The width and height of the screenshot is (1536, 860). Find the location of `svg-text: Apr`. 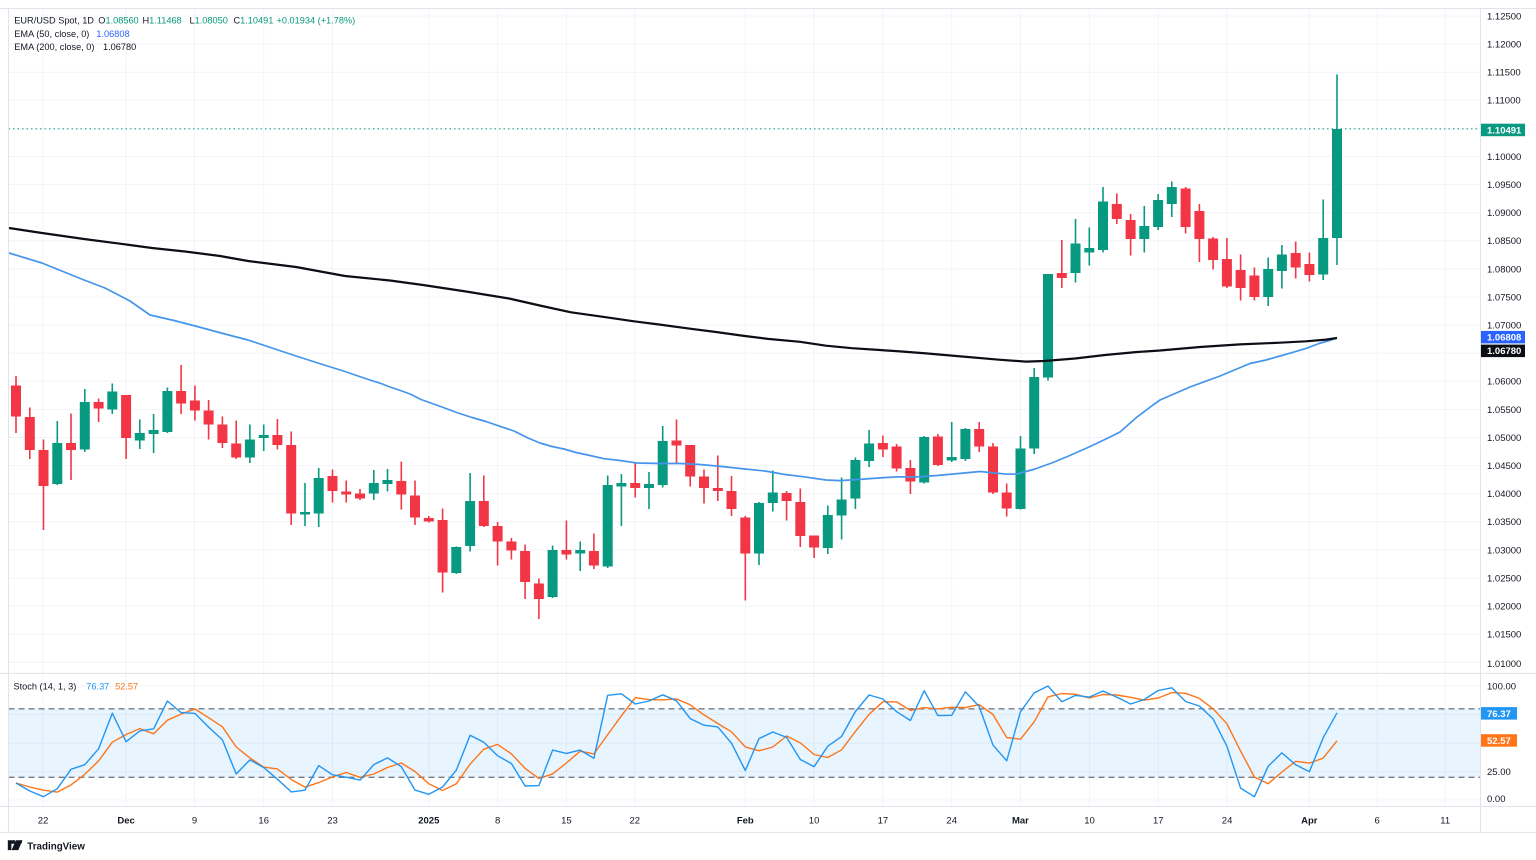

svg-text: Apr is located at coordinates (1309, 821).